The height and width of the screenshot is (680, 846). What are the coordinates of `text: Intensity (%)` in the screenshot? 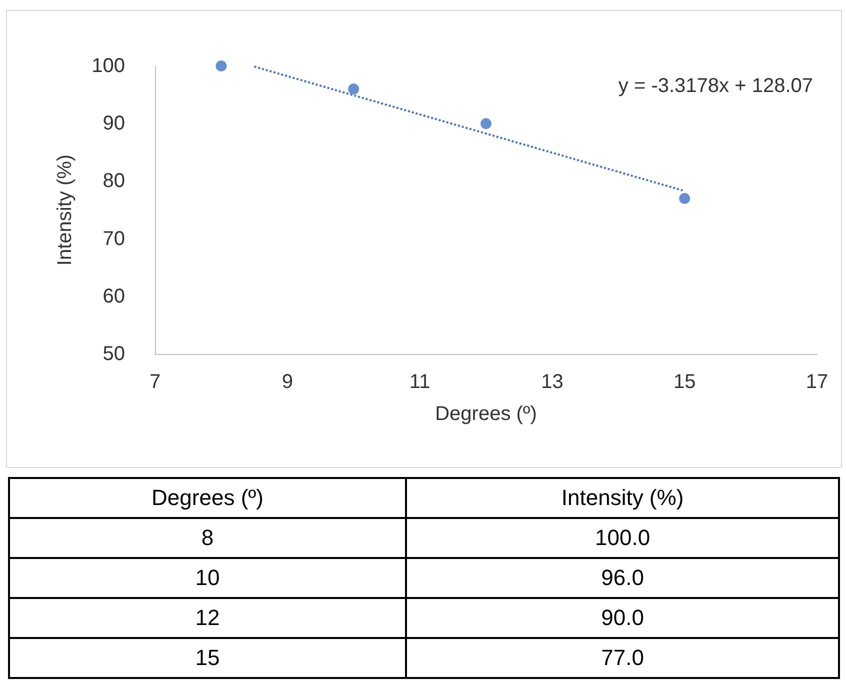 It's located at (622, 498).